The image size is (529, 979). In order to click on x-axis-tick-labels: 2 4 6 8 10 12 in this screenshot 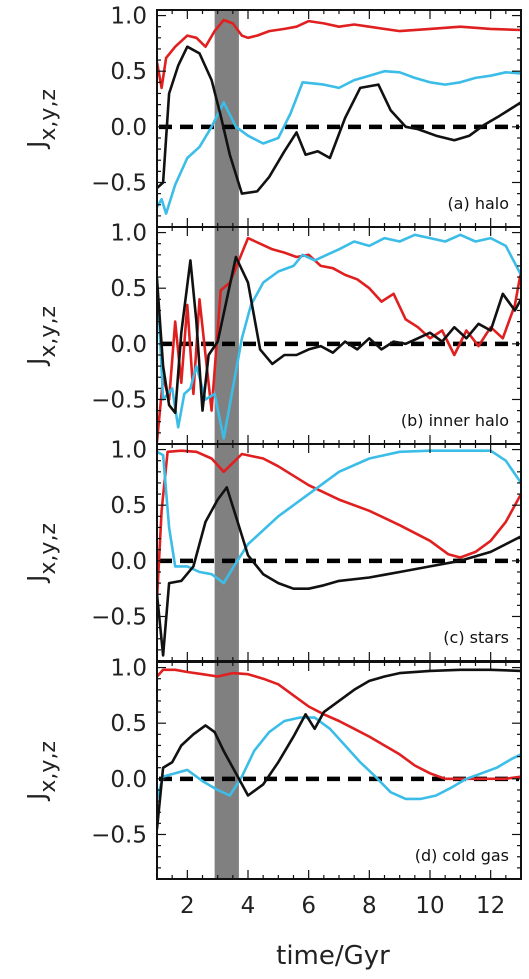, I will do `click(342, 906)`.